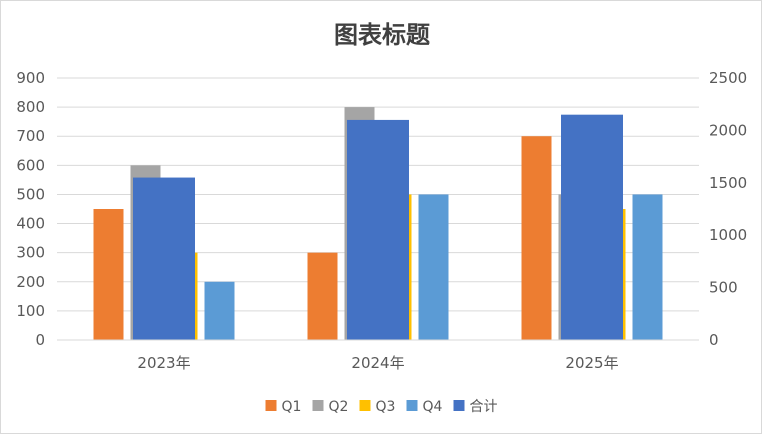  What do you see at coordinates (728, 78) in the screenshot?
I see `y-right-tick-label: 2500` at bounding box center [728, 78].